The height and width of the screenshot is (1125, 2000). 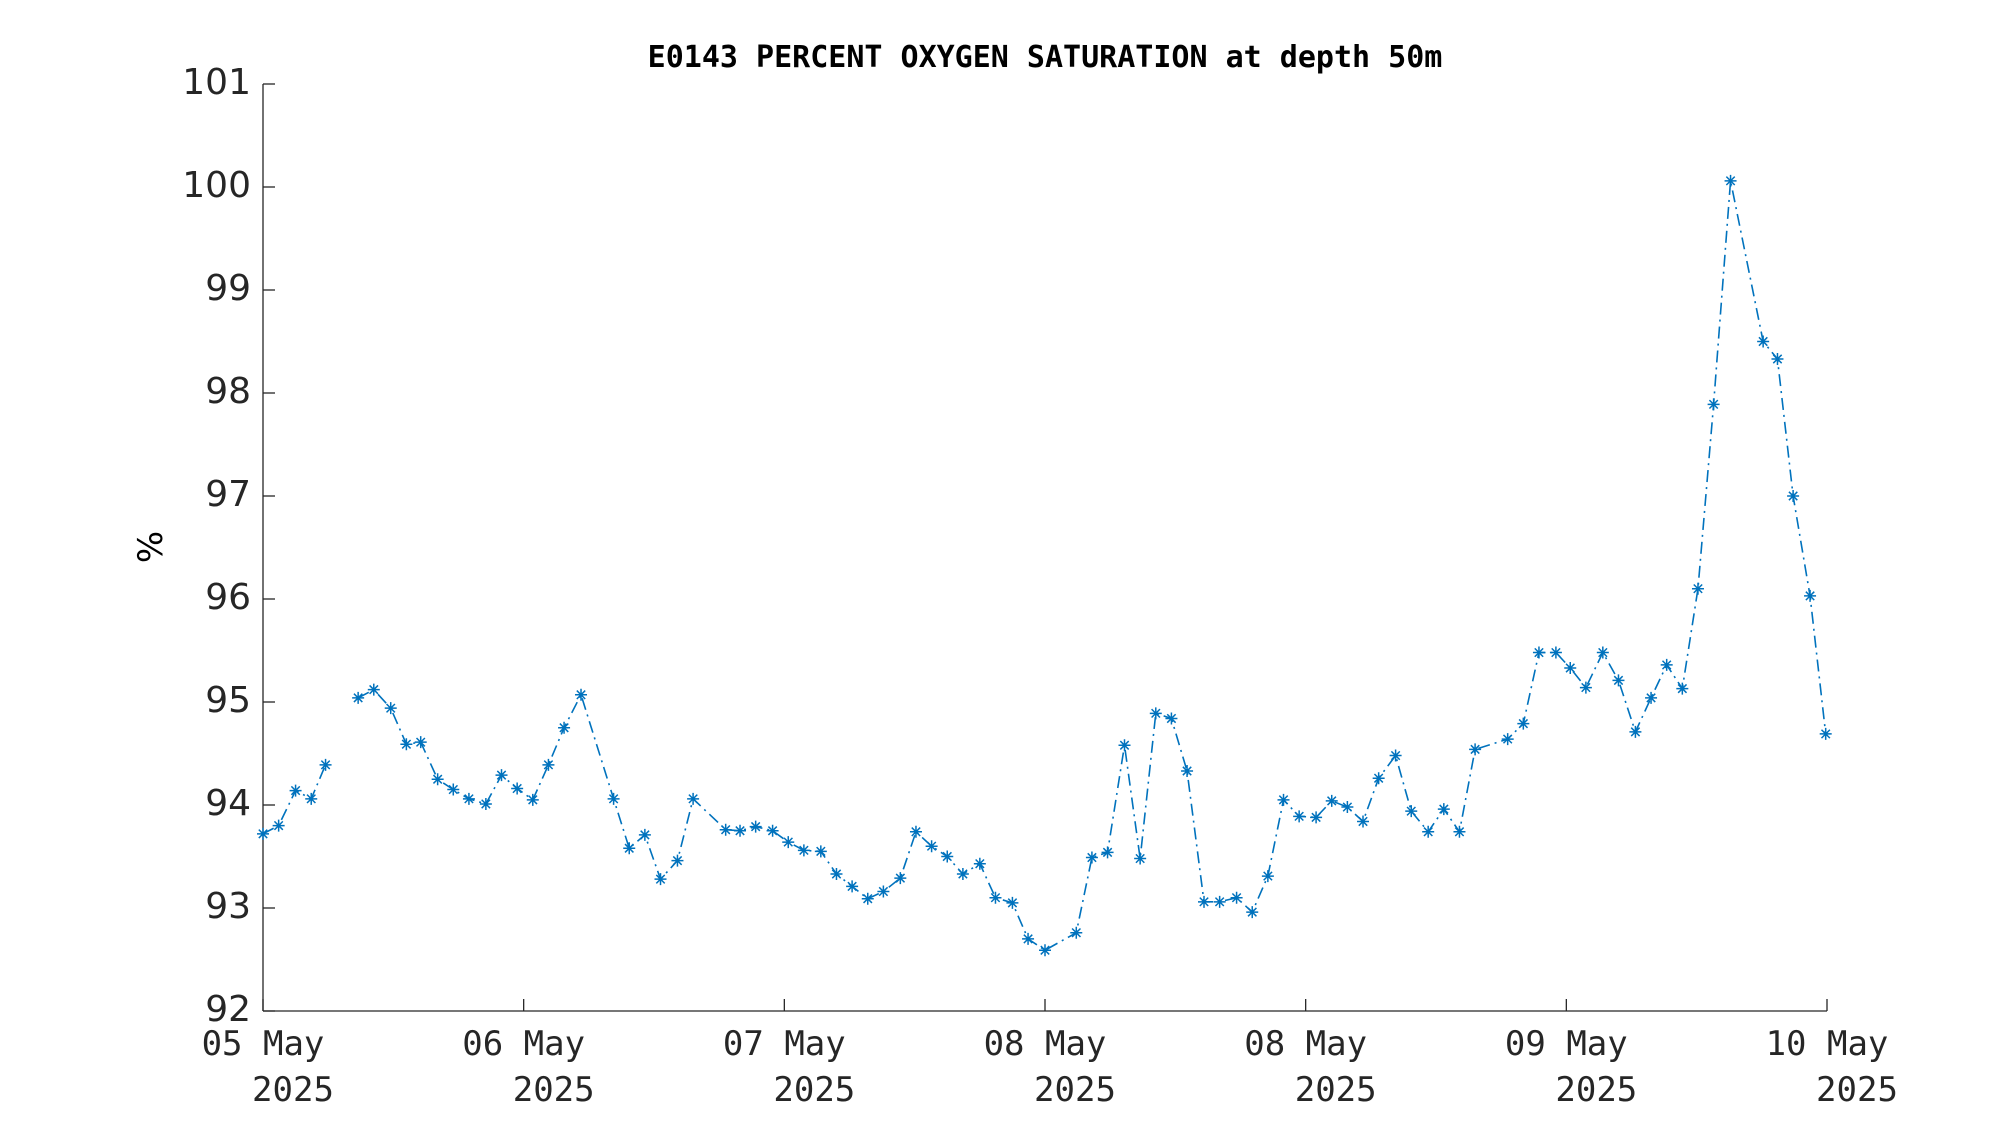 What do you see at coordinates (268, 1067) in the screenshot?
I see `x-tick-label: 05 May 2025` at bounding box center [268, 1067].